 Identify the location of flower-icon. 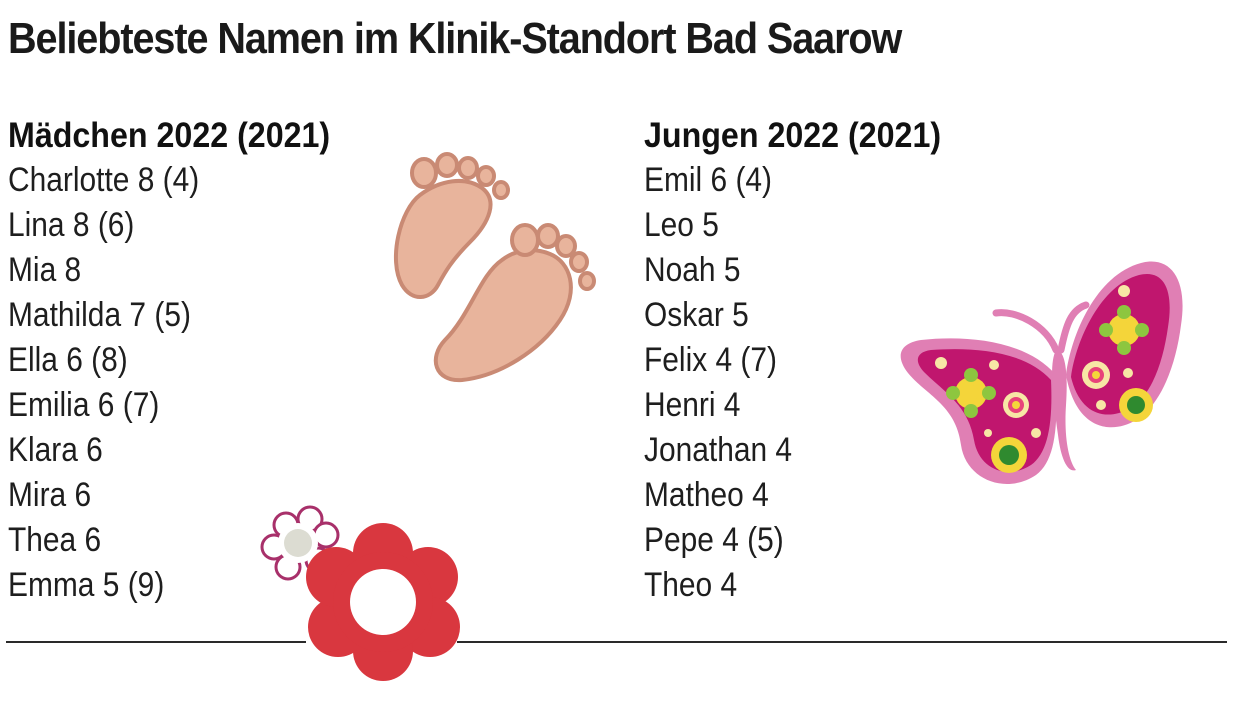
(360, 593).